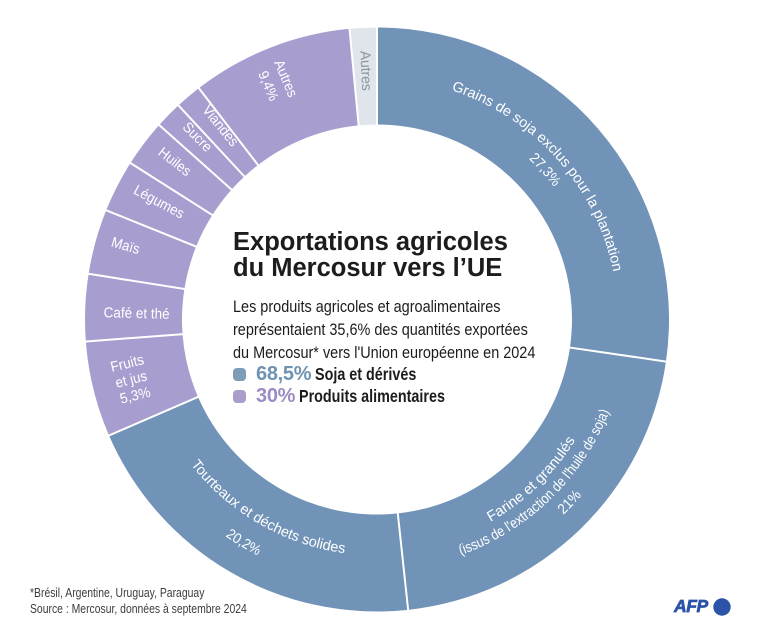 The height and width of the screenshot is (641, 760). What do you see at coordinates (131, 380) in the screenshot?
I see `svg-text: et jus` at bounding box center [131, 380].